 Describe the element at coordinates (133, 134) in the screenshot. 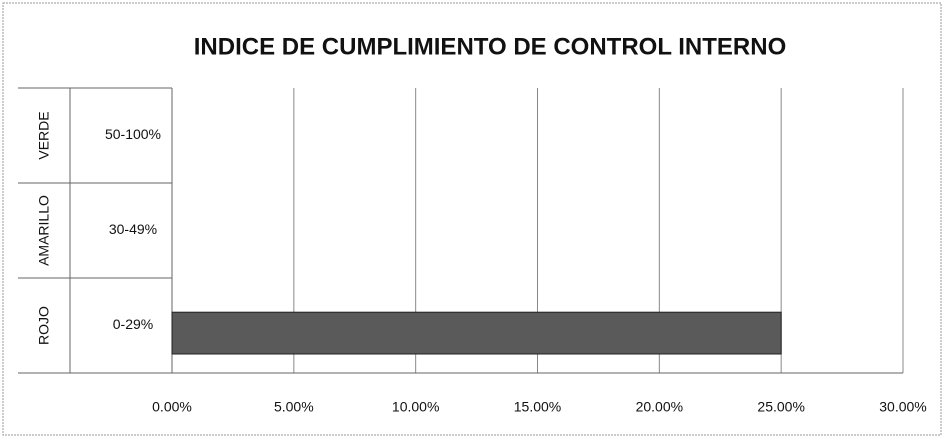

I see `y-tick-label: 50-100%` at that location.